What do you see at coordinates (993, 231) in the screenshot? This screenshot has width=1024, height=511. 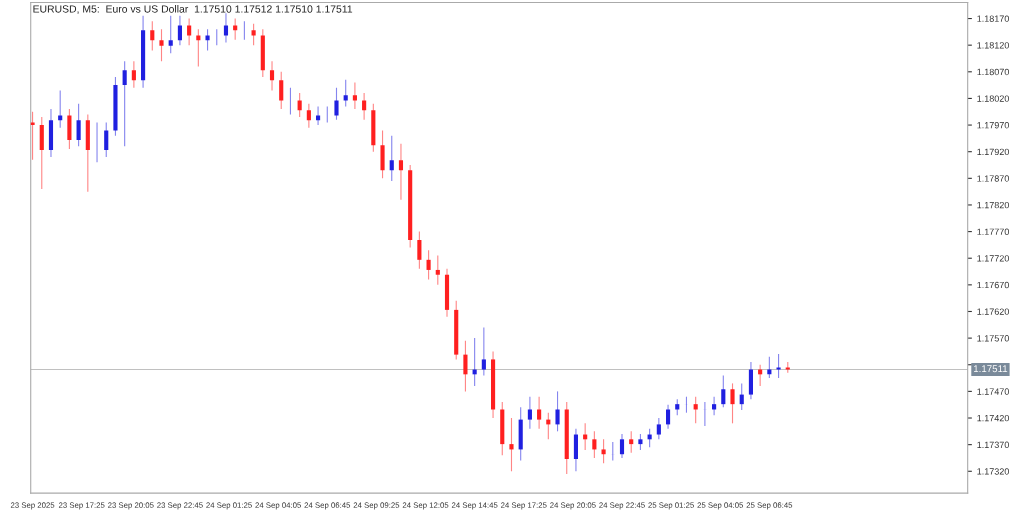 I see `y-tick-label: 1.17770` at bounding box center [993, 231].